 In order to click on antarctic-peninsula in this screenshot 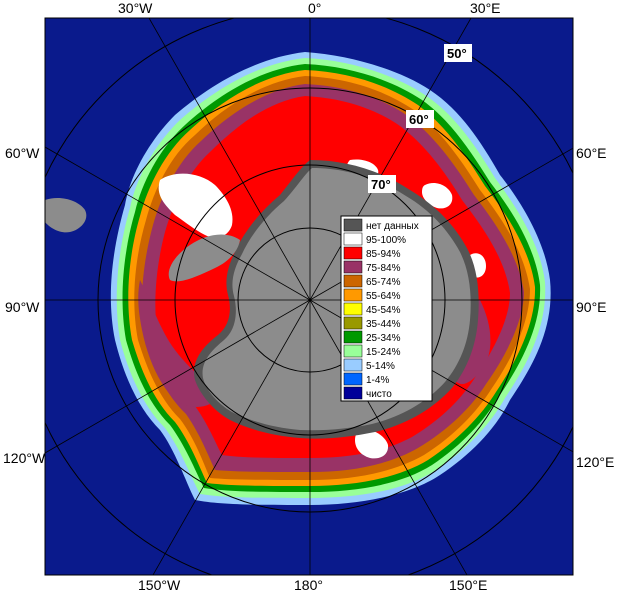, I will do `click(204, 258)`.